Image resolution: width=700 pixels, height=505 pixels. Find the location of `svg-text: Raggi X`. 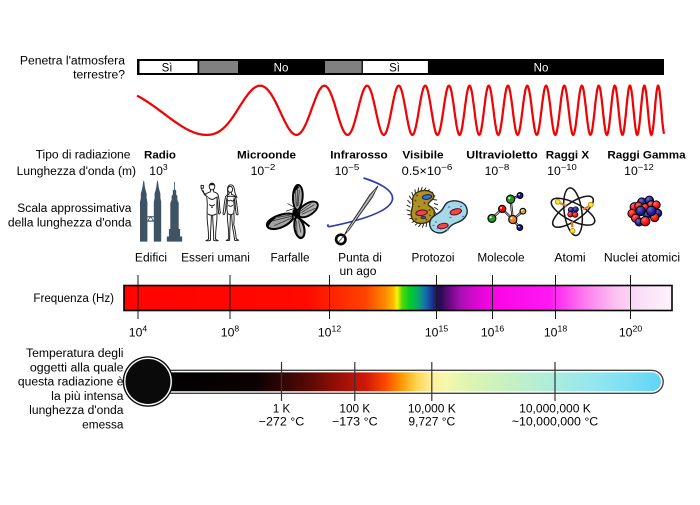

svg-text: Raggi X is located at coordinates (568, 156).